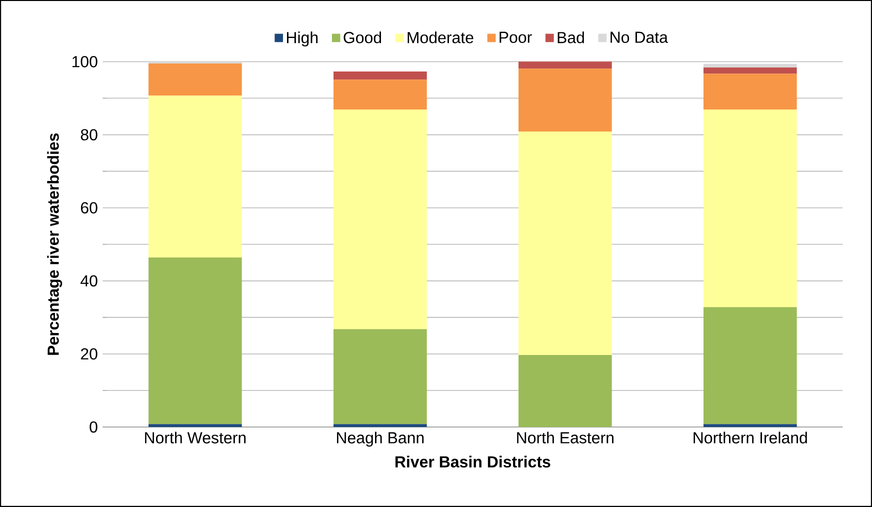 Image resolution: width=872 pixels, height=507 pixels. What do you see at coordinates (750, 438) in the screenshot?
I see `x-tick-label: Northern Ireland` at bounding box center [750, 438].